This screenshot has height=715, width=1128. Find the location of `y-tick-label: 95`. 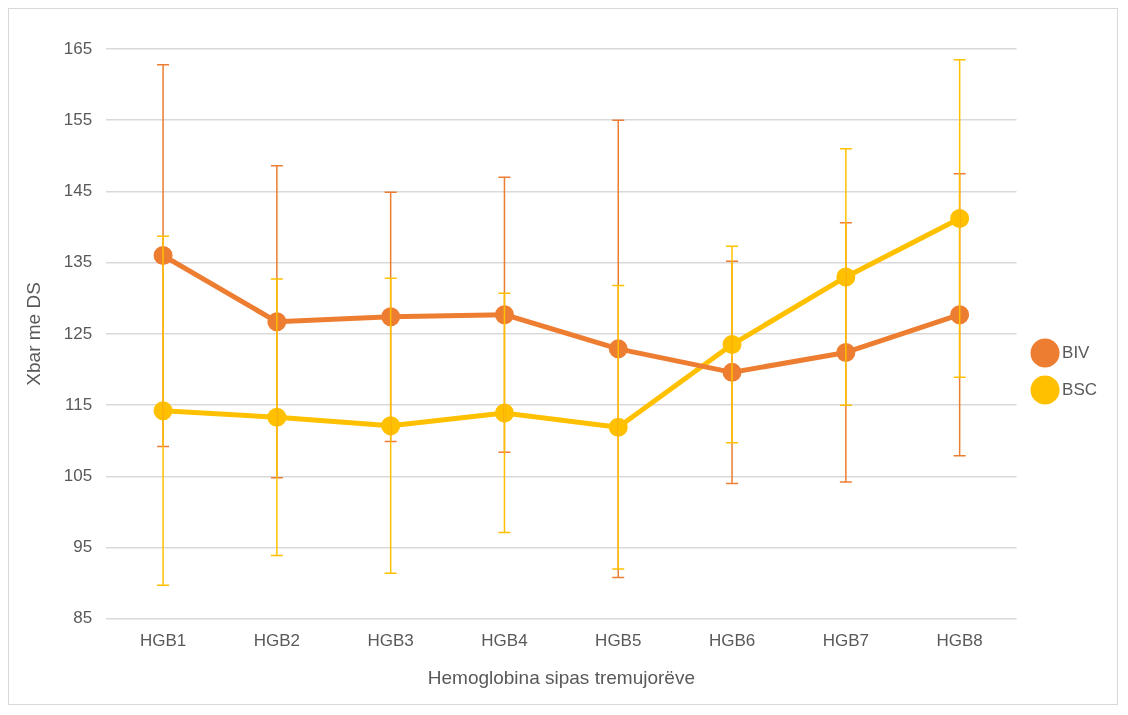

y-tick-label: 95 is located at coordinates (83, 547).